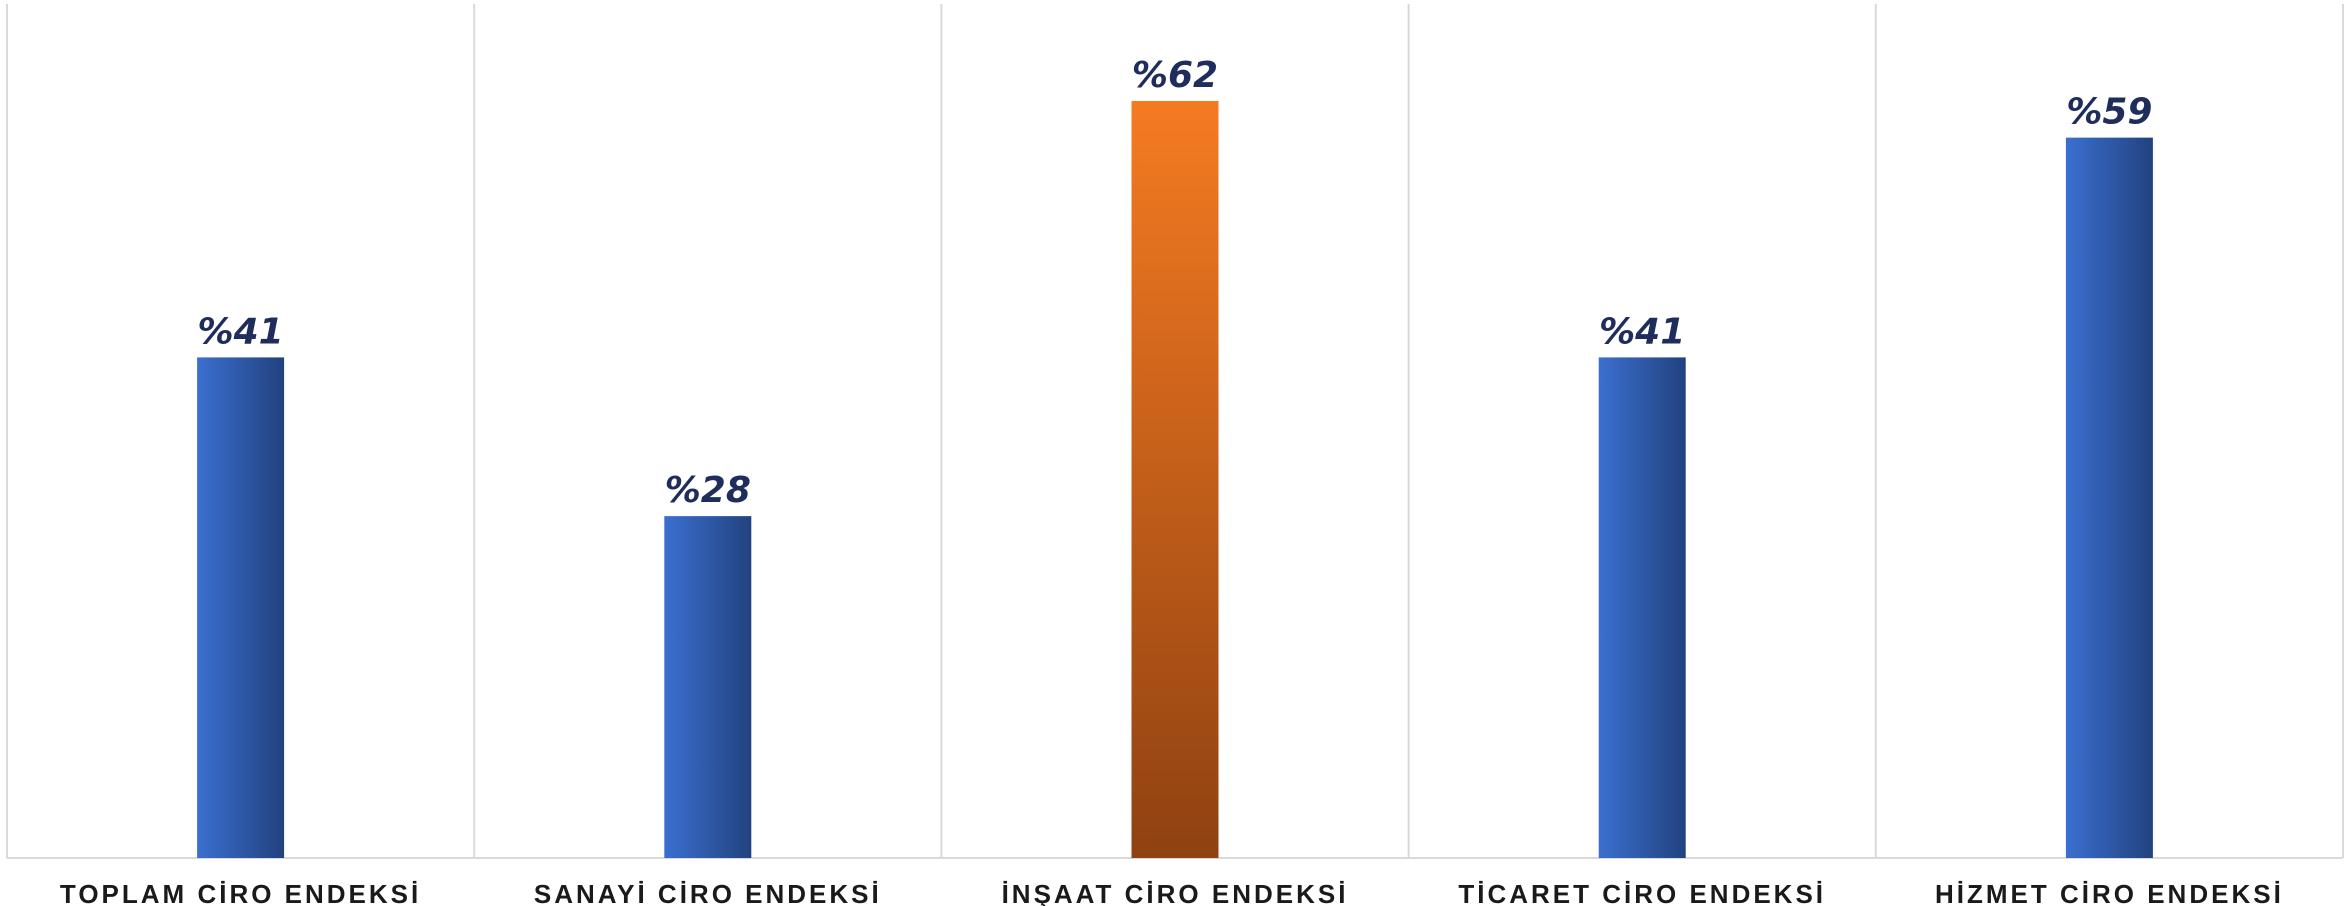  Describe the element at coordinates (2109, 112) in the screenshot. I see `data-label: %59` at that location.